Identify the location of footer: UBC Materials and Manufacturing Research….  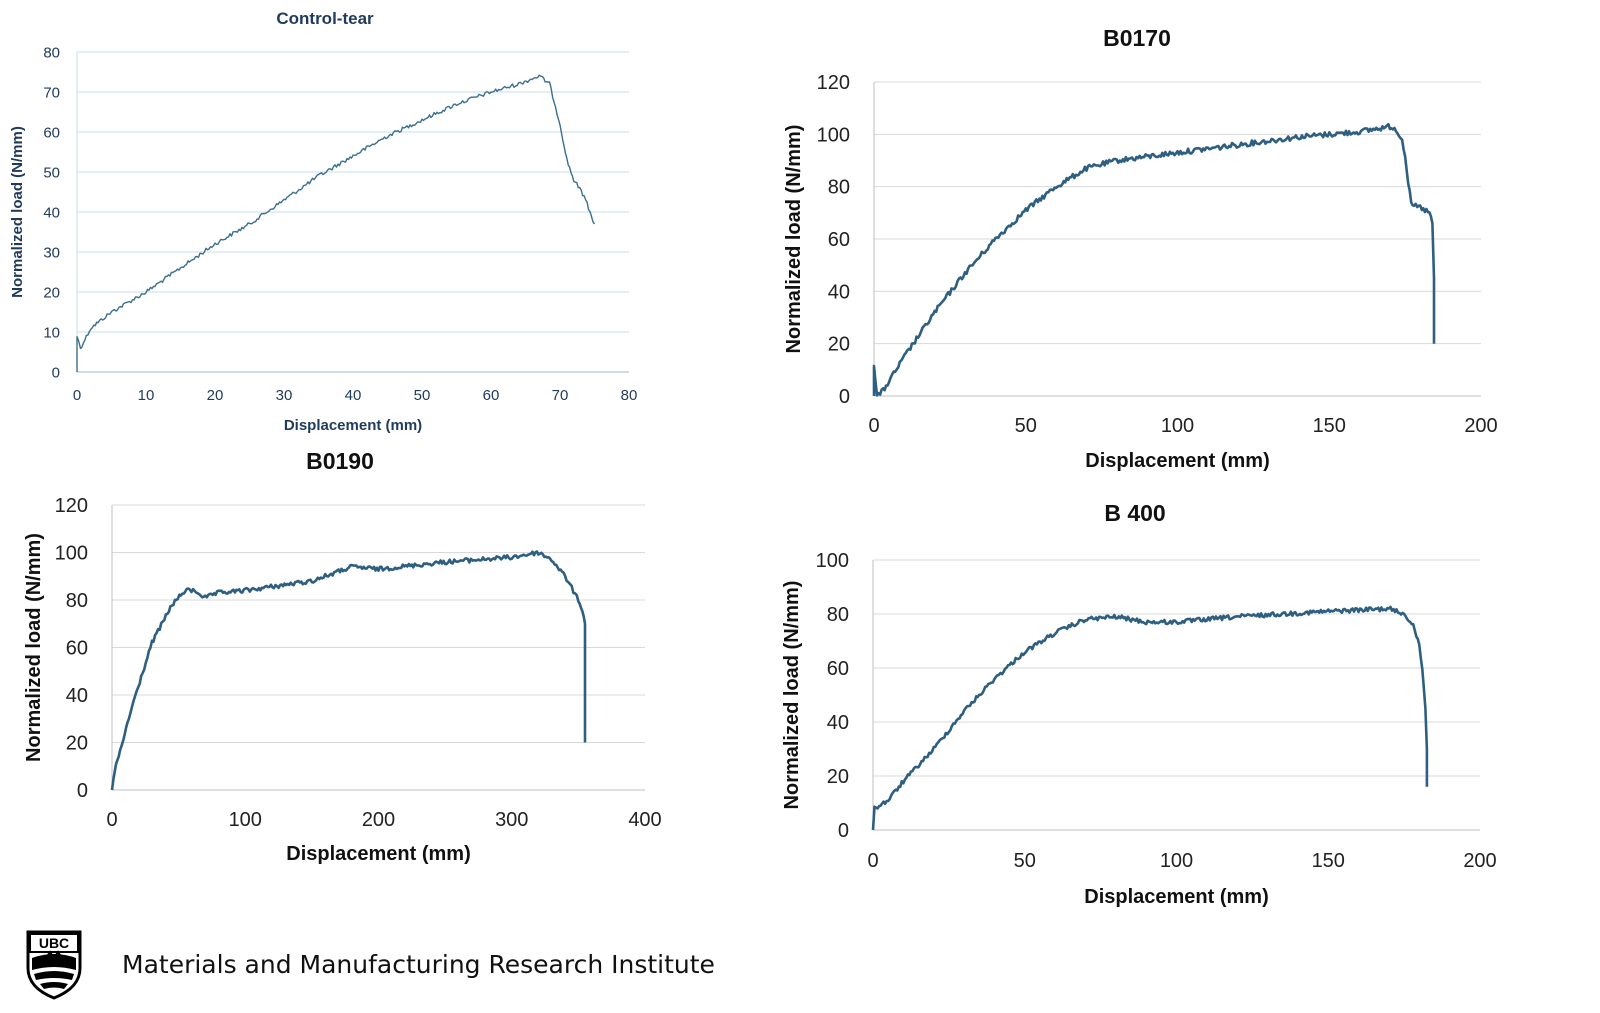
(374, 964).